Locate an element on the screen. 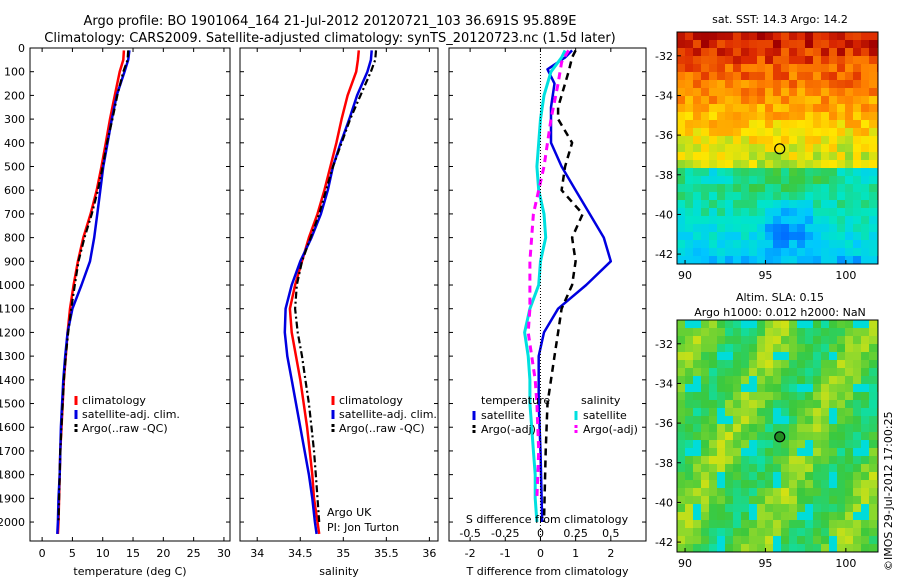  sst_map-xtick-label: 100 is located at coordinates (845, 275).